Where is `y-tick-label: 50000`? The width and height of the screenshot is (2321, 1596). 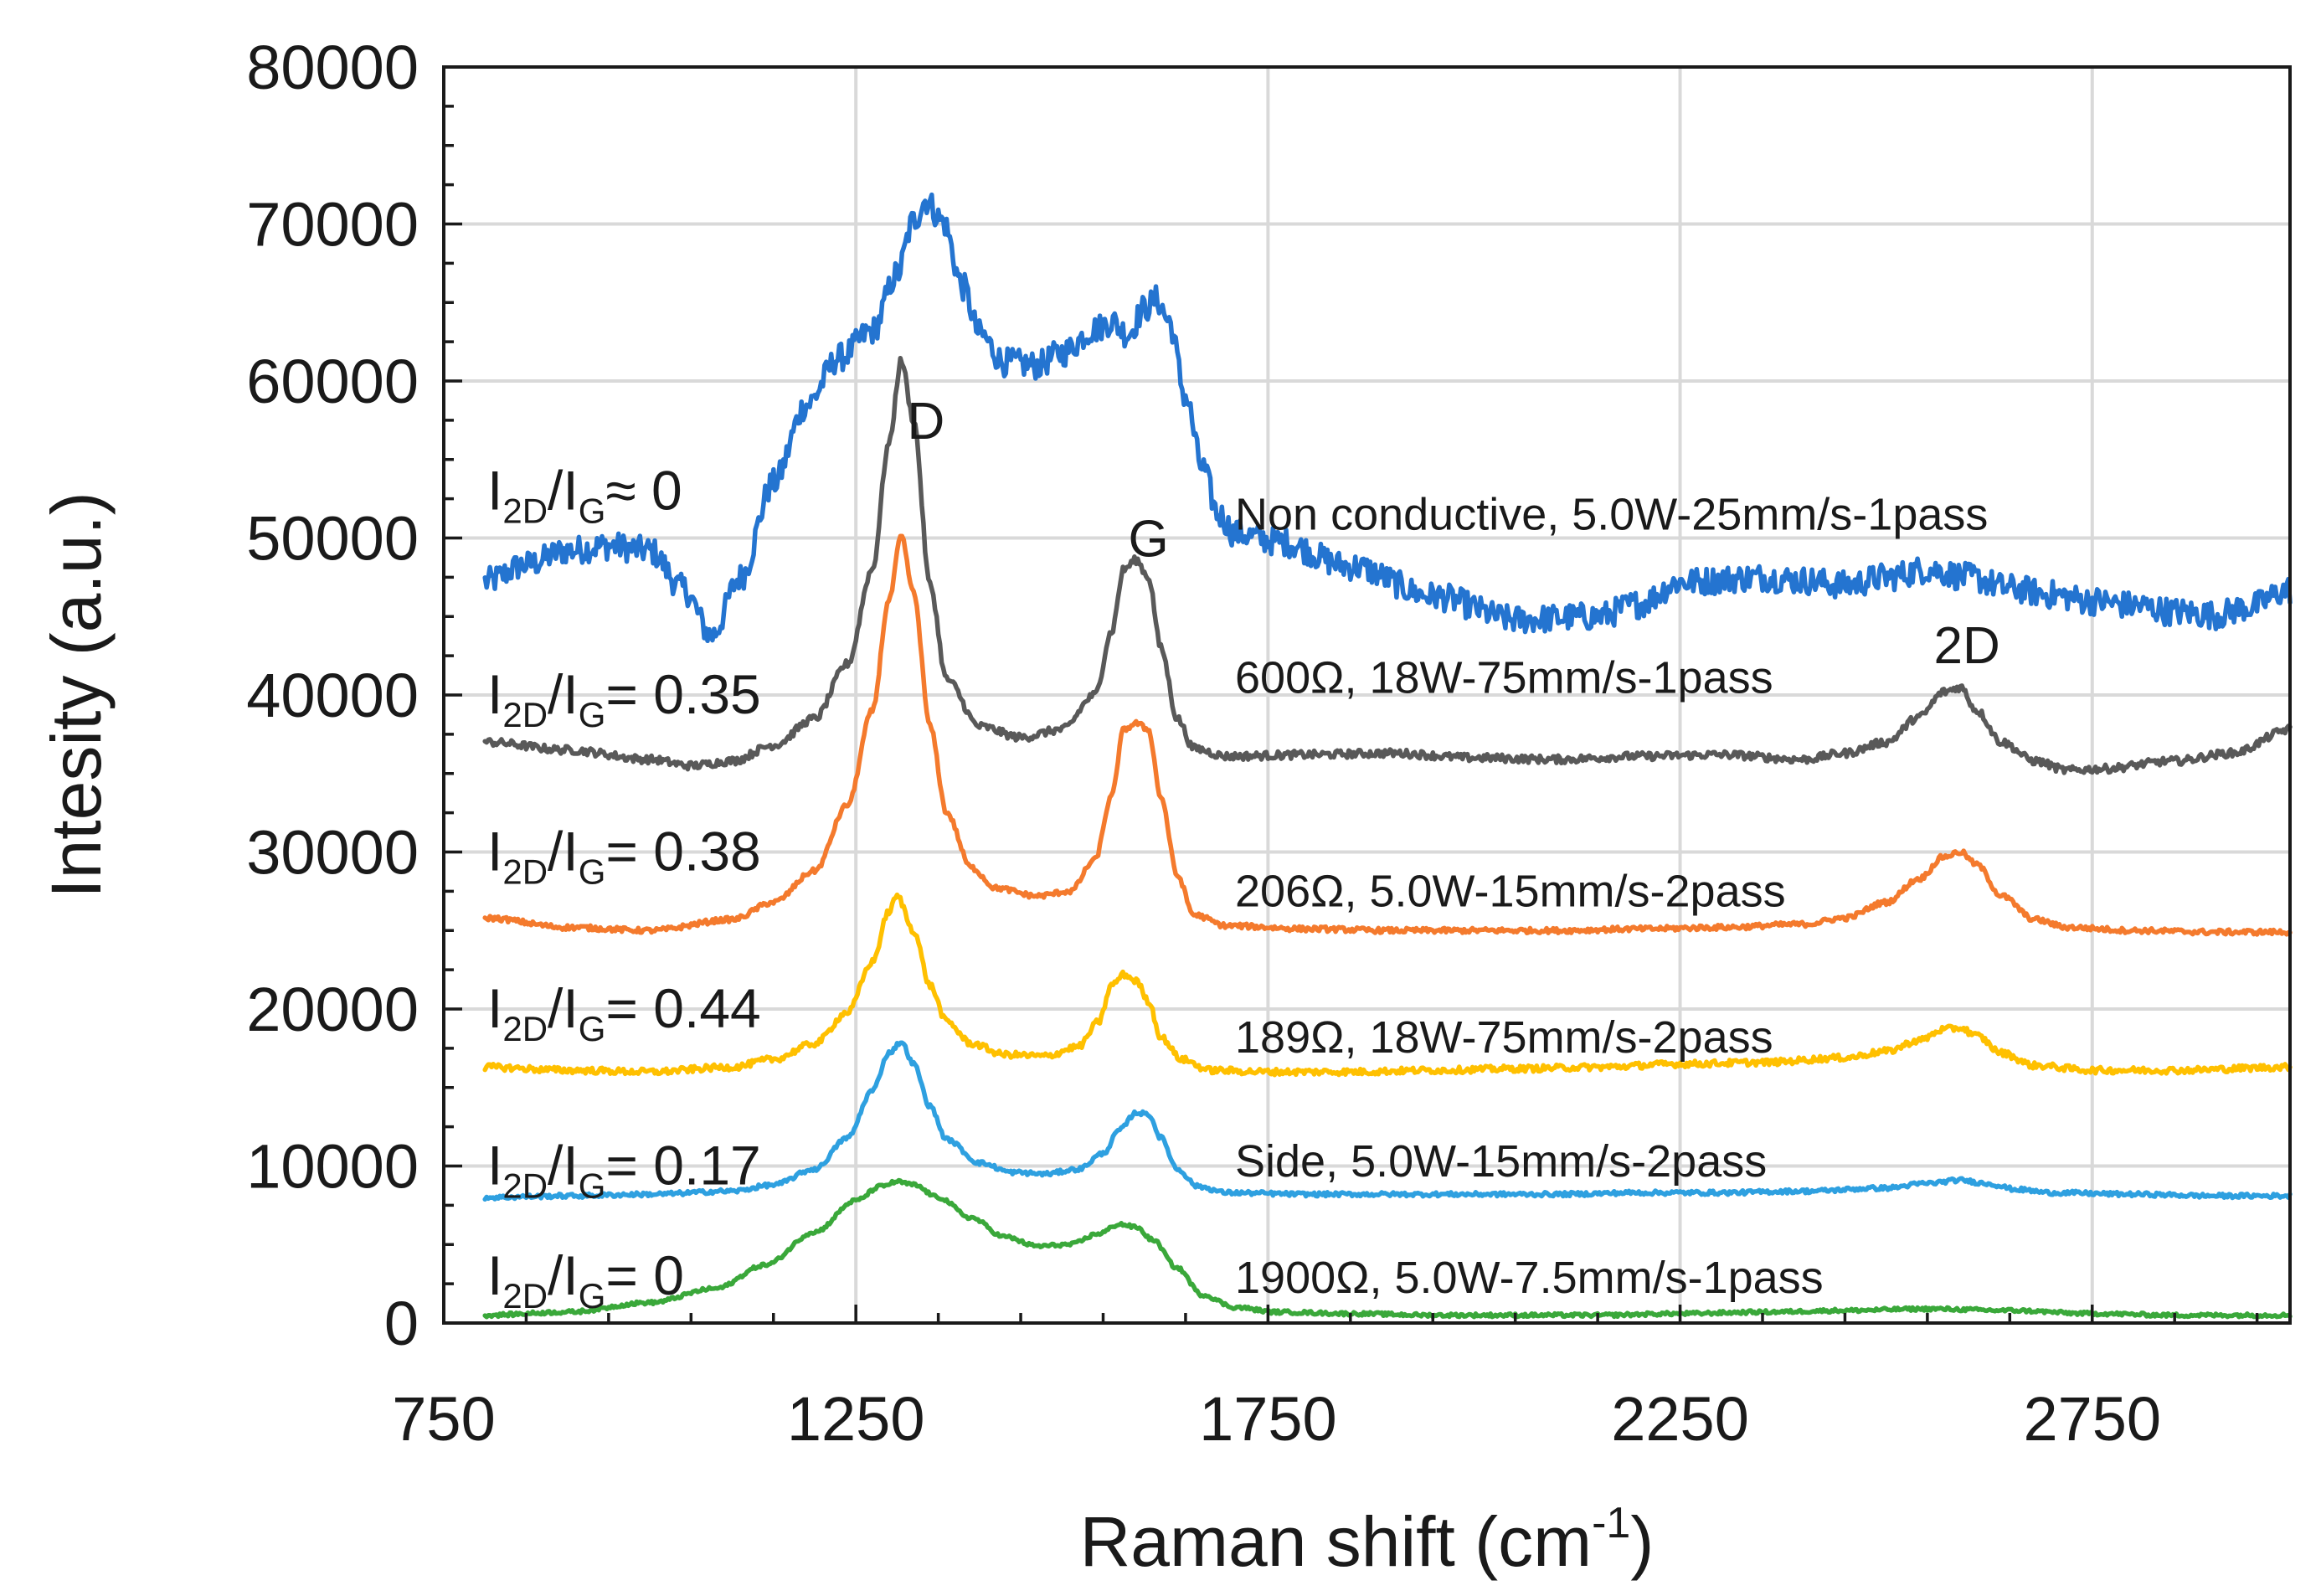
y-tick-label: 50000 is located at coordinates (332, 539).